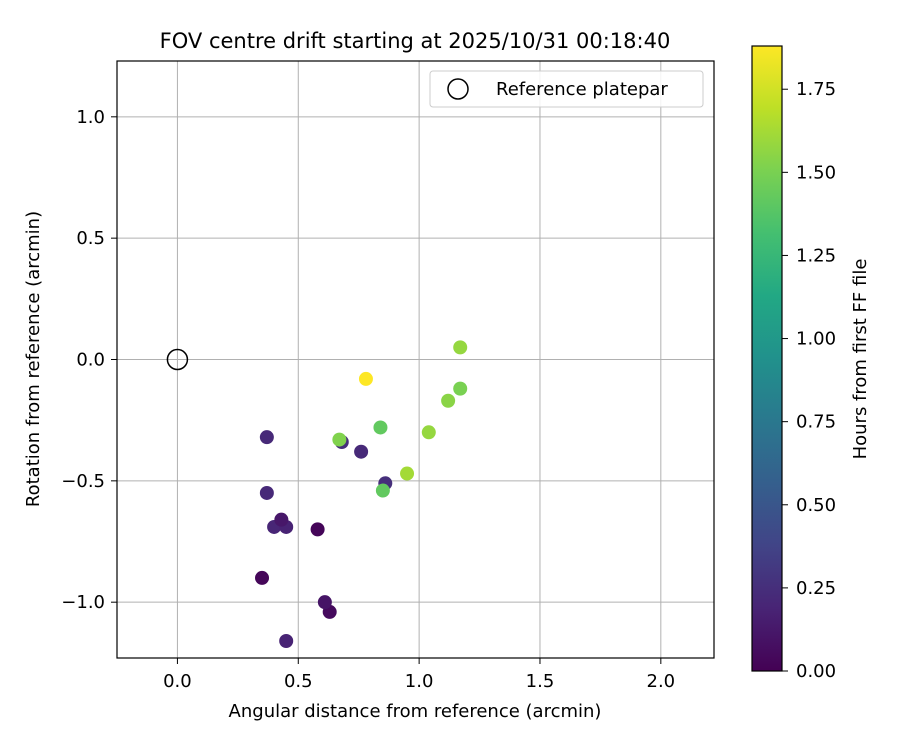 The image size is (900, 750). I want to click on x-tick-label: 0.5, so click(298, 681).